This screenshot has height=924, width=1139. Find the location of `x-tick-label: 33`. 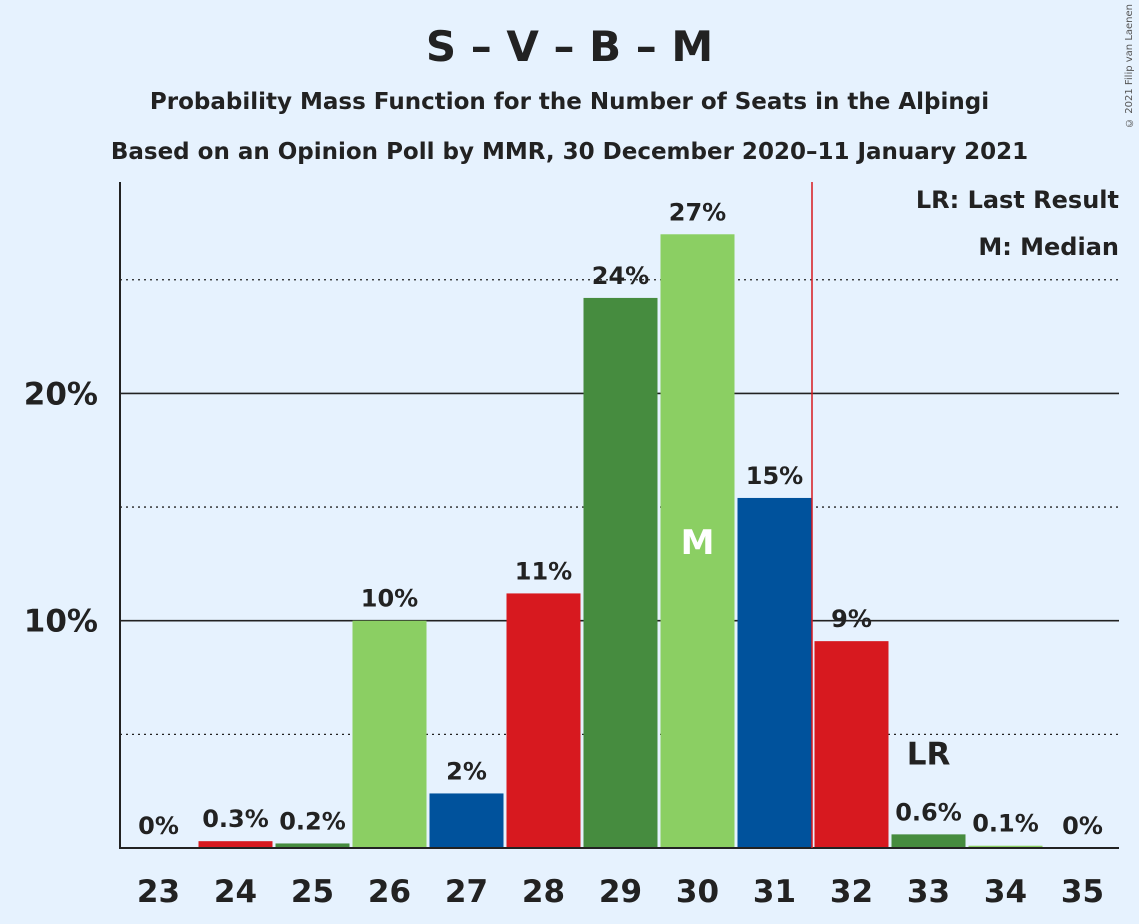

x-tick-label: 33 is located at coordinates (928, 892).